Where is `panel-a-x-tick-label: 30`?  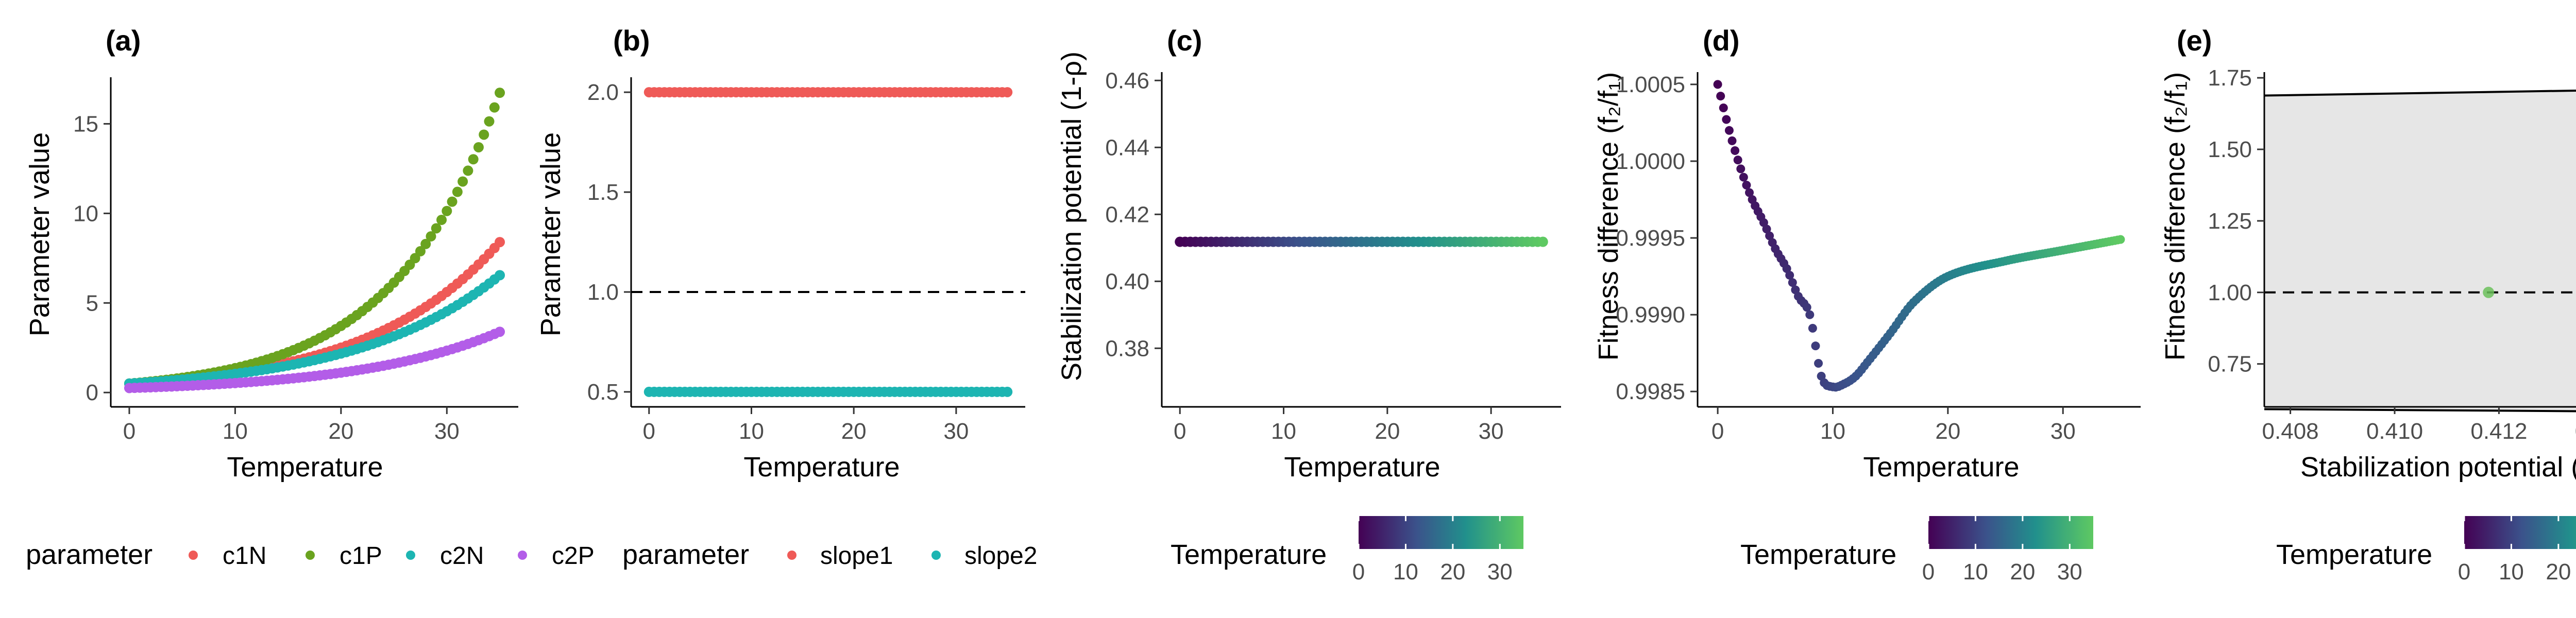 panel-a-x-tick-label: 30 is located at coordinates (447, 431).